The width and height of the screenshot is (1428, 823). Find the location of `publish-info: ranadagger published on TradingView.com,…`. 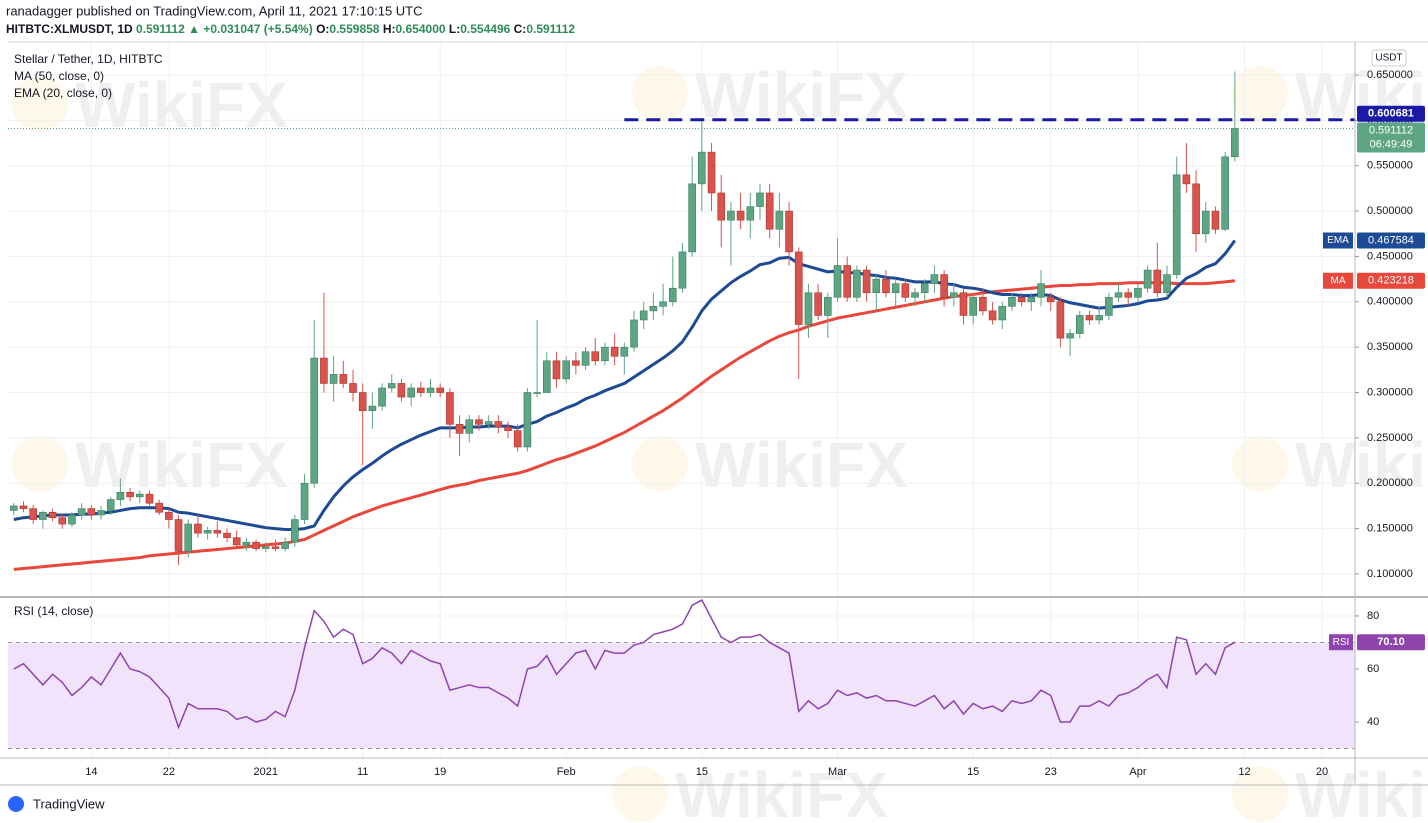

publish-info: ranadagger published on TradingView.com,… is located at coordinates (214, 10).